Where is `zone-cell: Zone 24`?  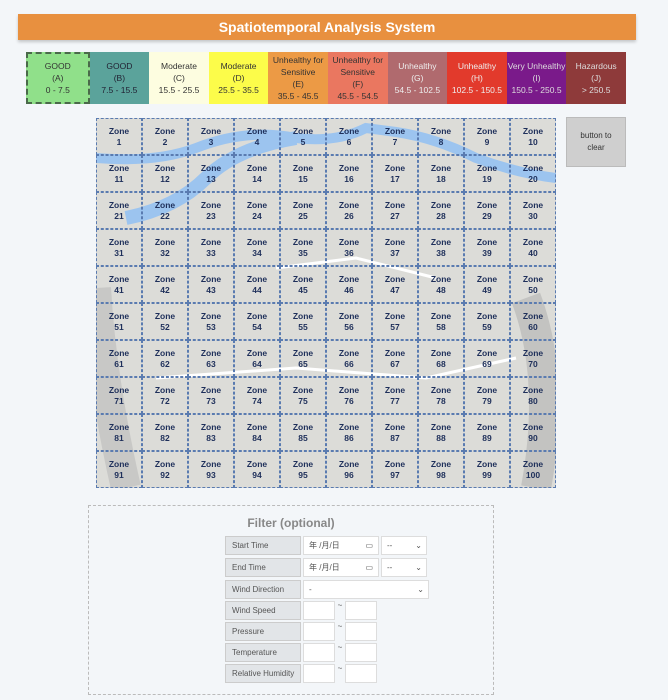
zone-cell: Zone 24 is located at coordinates (257, 210).